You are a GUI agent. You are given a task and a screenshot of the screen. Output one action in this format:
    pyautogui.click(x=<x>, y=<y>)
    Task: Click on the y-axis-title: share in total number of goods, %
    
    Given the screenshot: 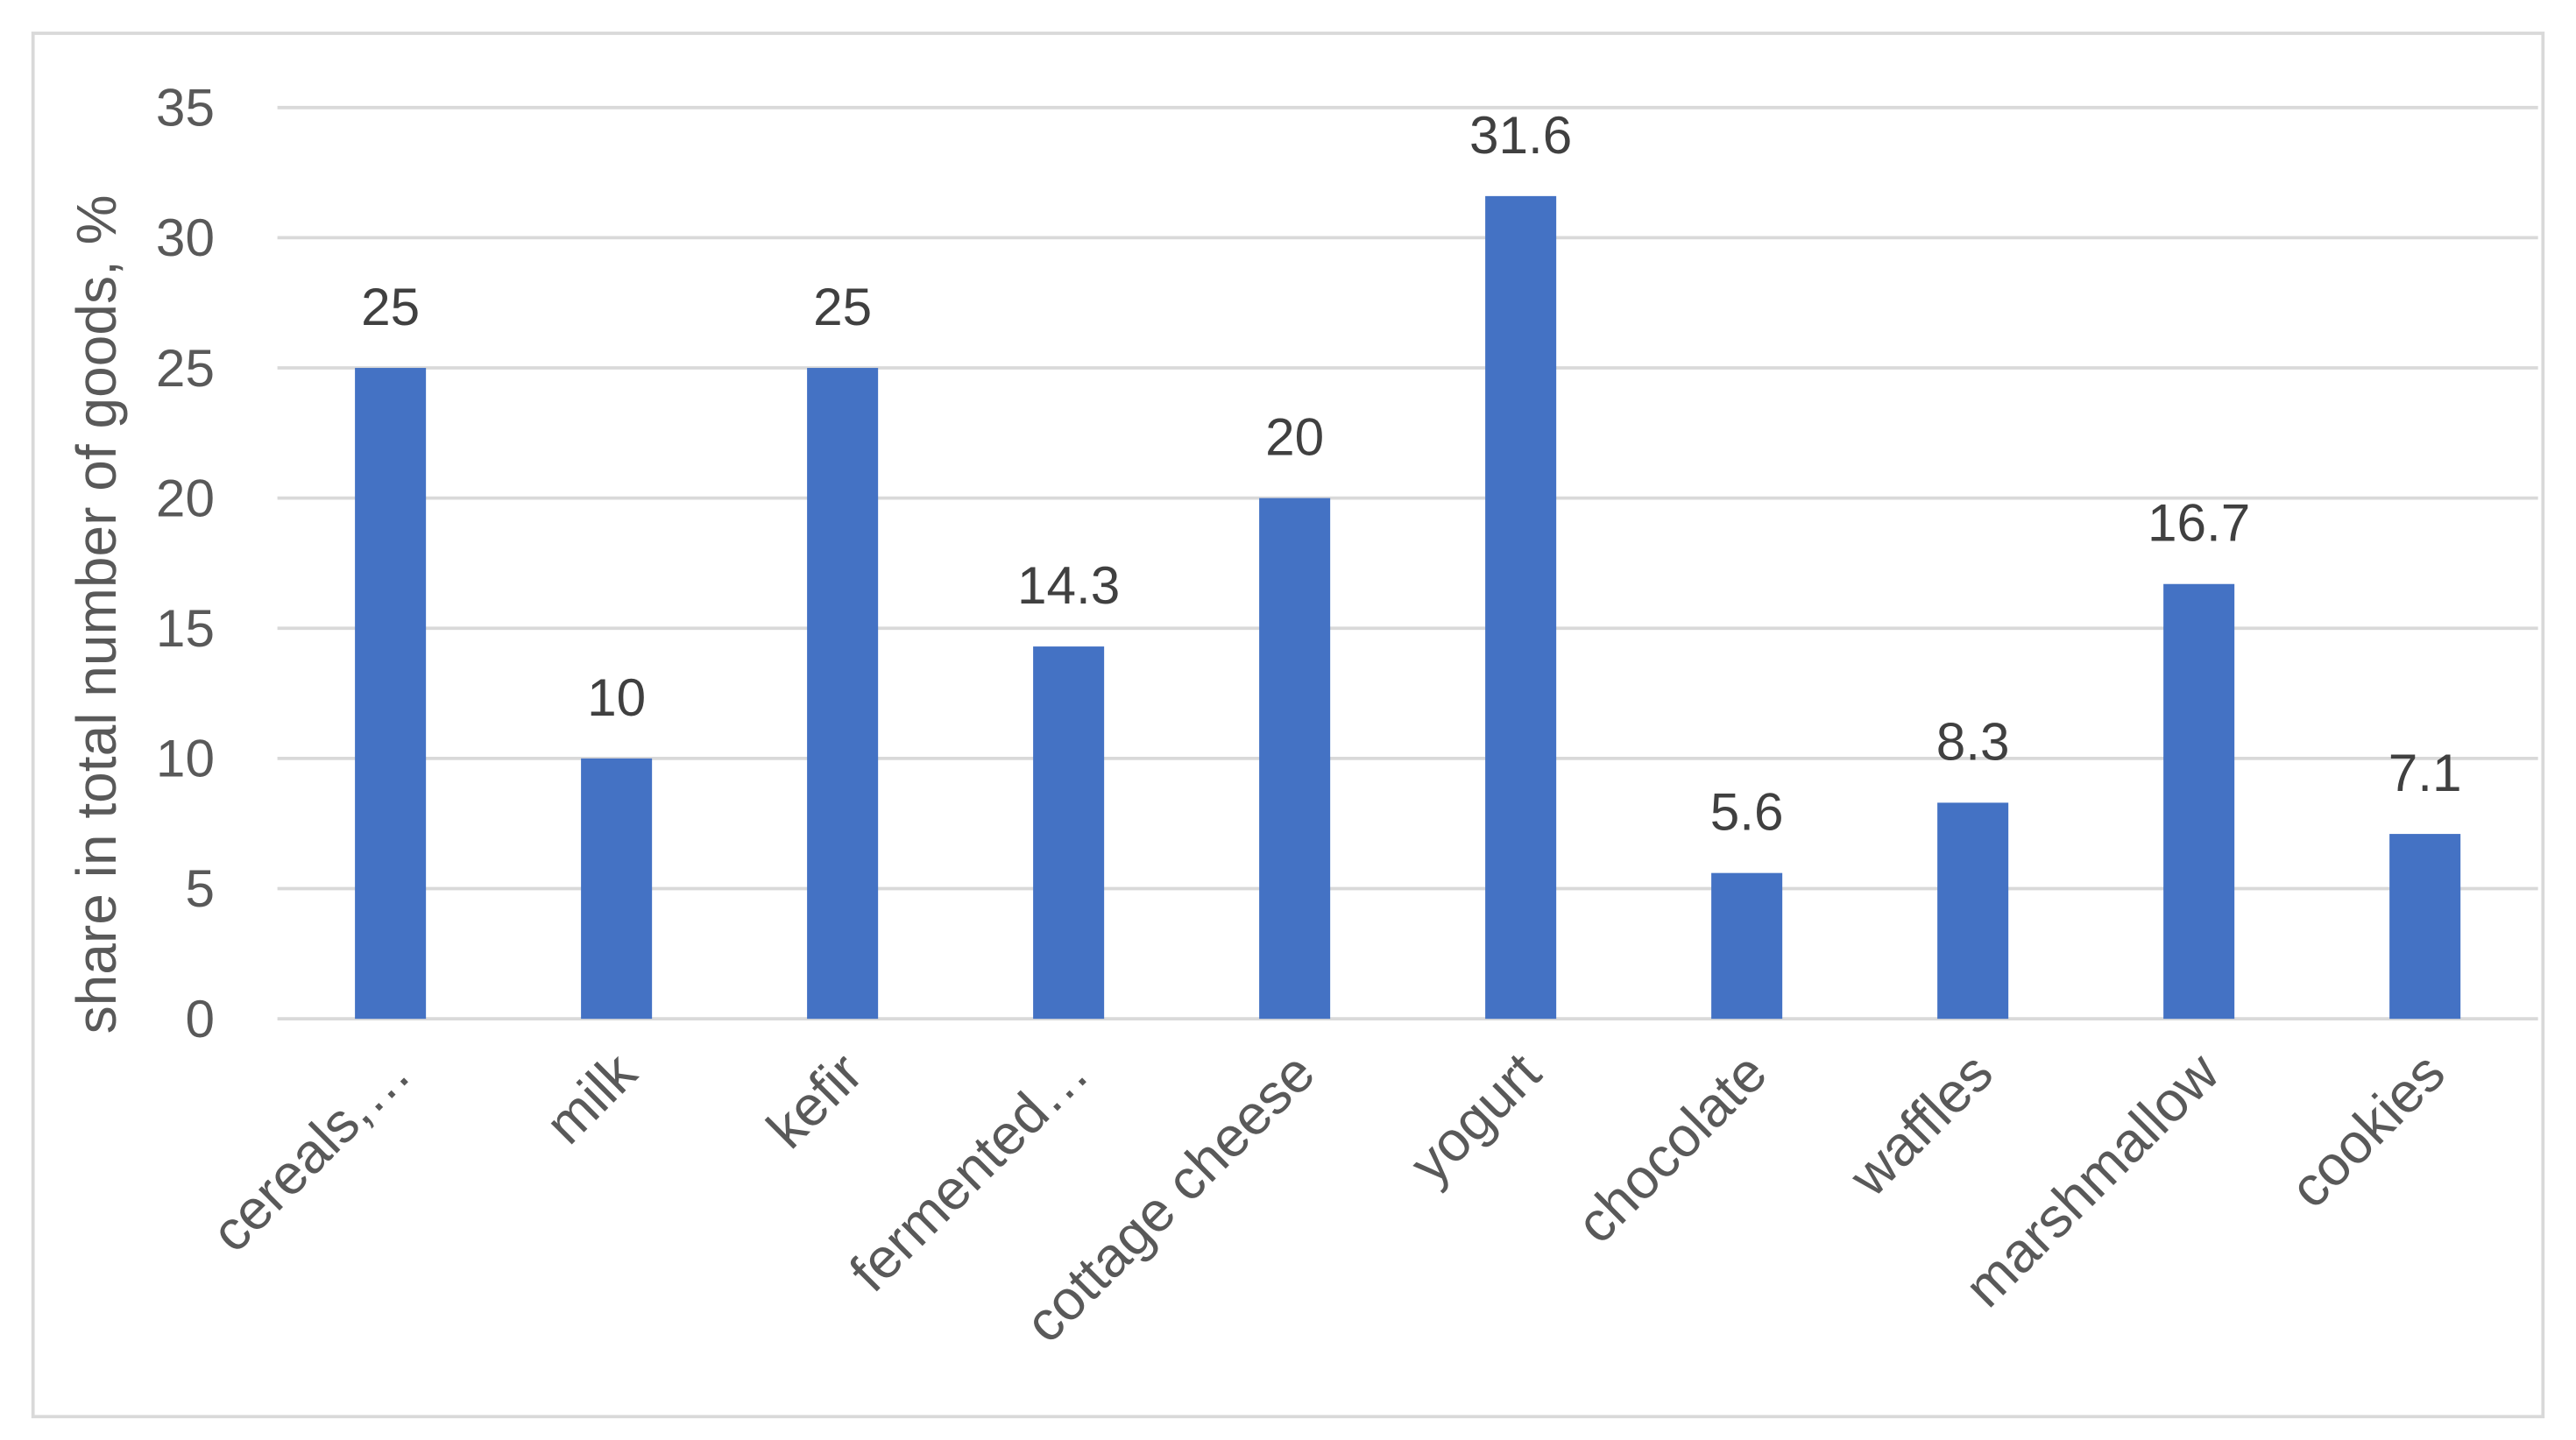 What is the action you would take?
    pyautogui.click(x=96, y=614)
    